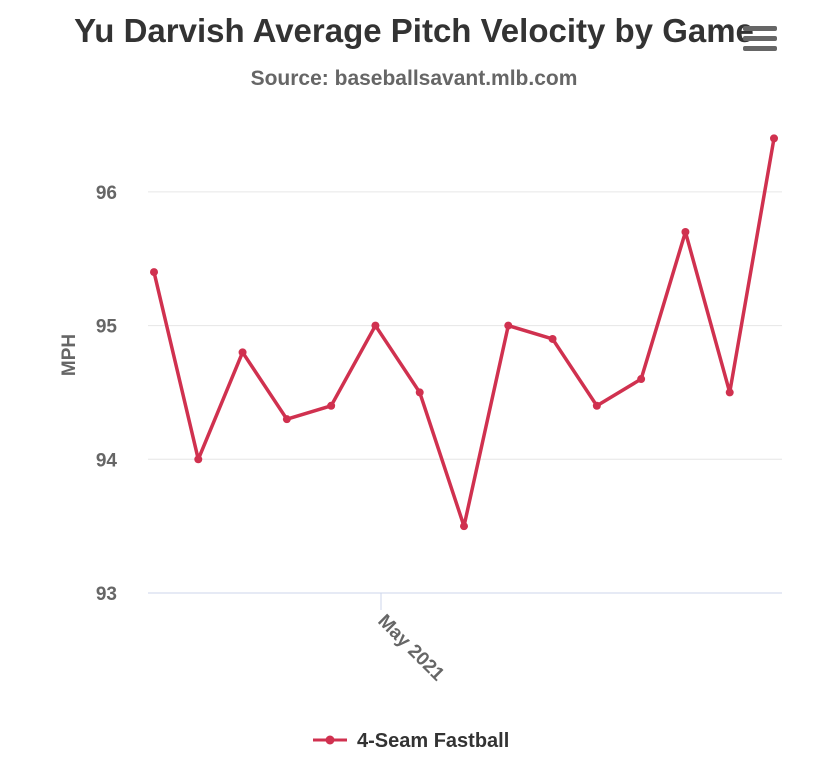 The image size is (828, 773). Describe the element at coordinates (433, 741) in the screenshot. I see `legend-label: 4-Seam Fastball` at that location.